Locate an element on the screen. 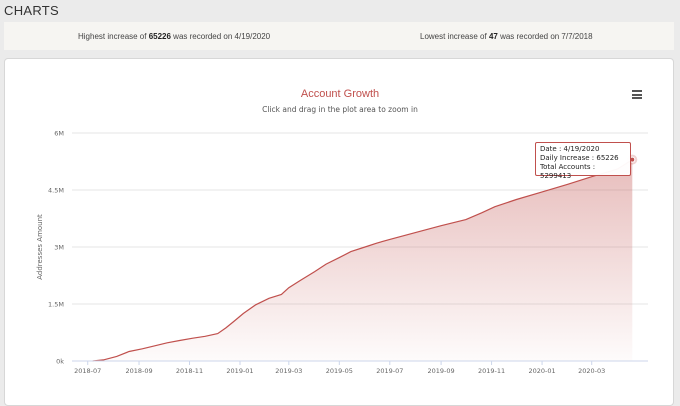  x-tick-label: 2020-01 is located at coordinates (541, 371).